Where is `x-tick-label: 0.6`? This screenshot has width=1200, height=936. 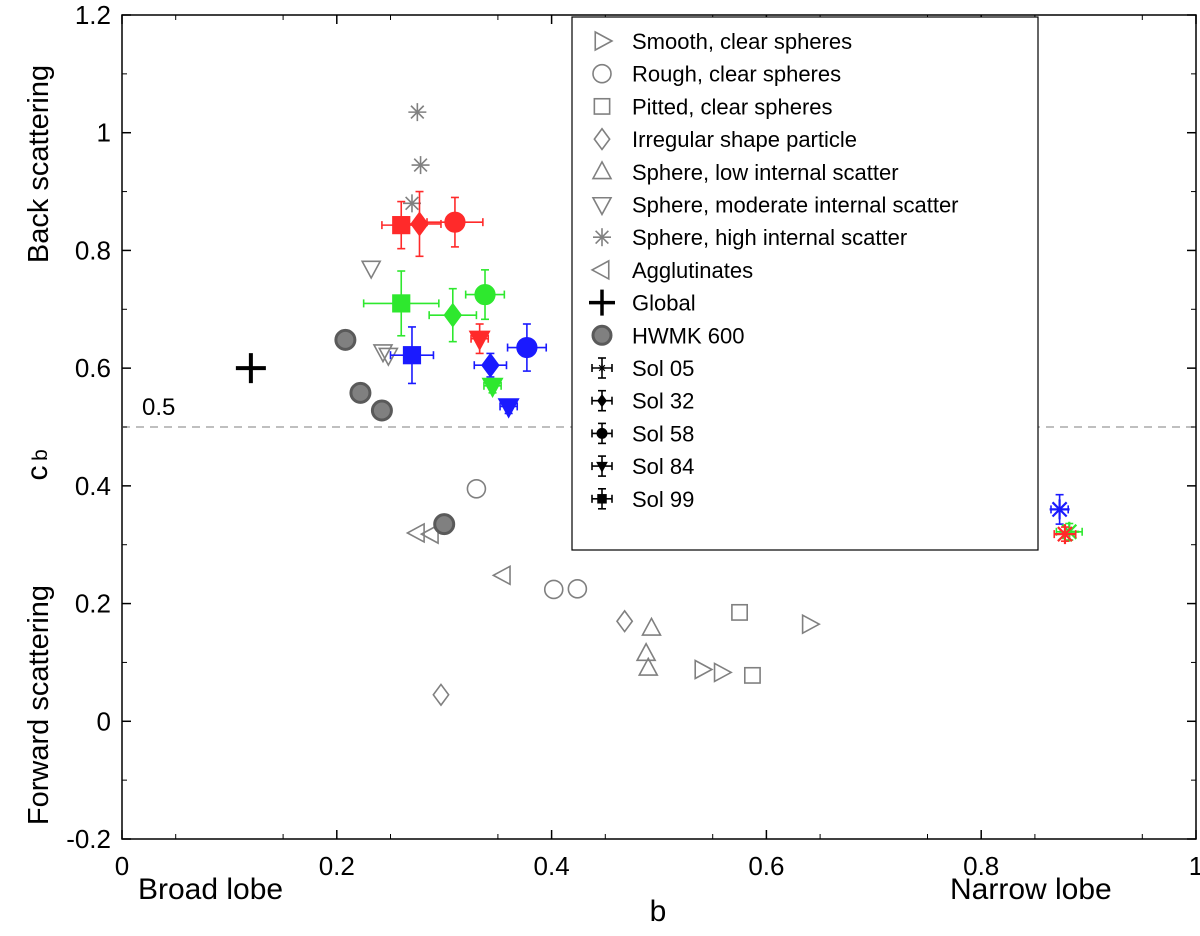
x-tick-label: 0.6 is located at coordinates (766, 866).